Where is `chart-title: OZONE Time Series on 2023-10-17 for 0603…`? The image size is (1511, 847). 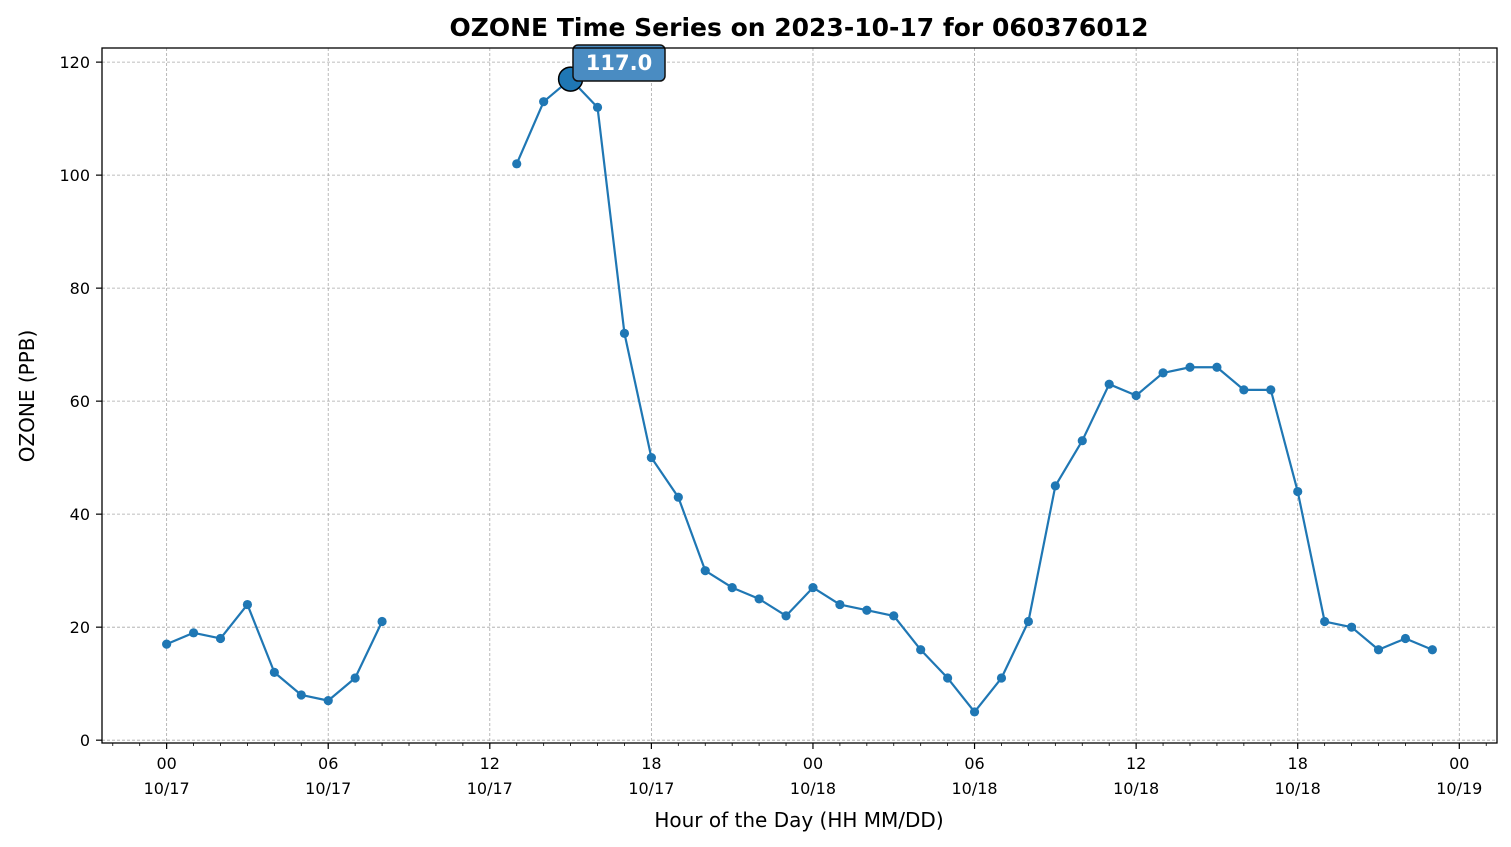 chart-title: OZONE Time Series on 2023-10-17 for 0603… is located at coordinates (799, 27).